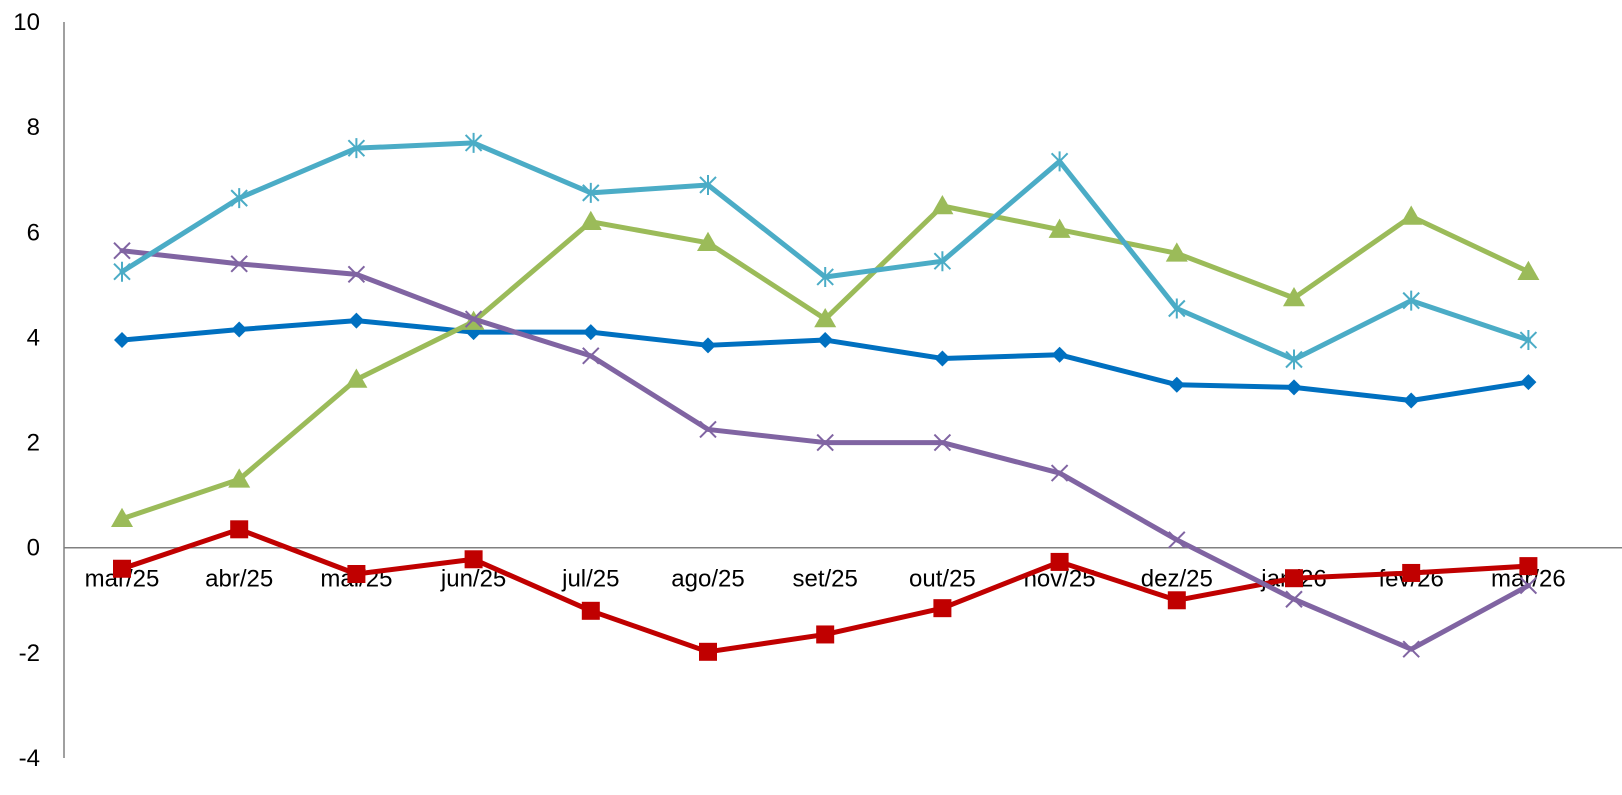  I want to click on x-tick-label: out/25, so click(942, 579).